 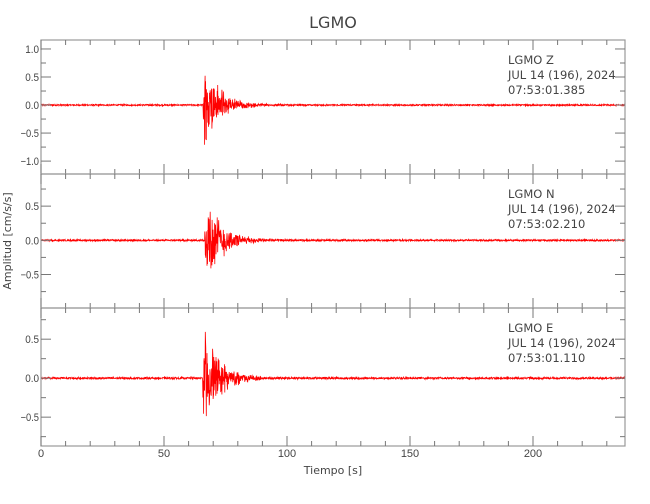 What do you see at coordinates (32, 50) in the screenshot?
I see `y-tick-label: 1.0` at bounding box center [32, 50].